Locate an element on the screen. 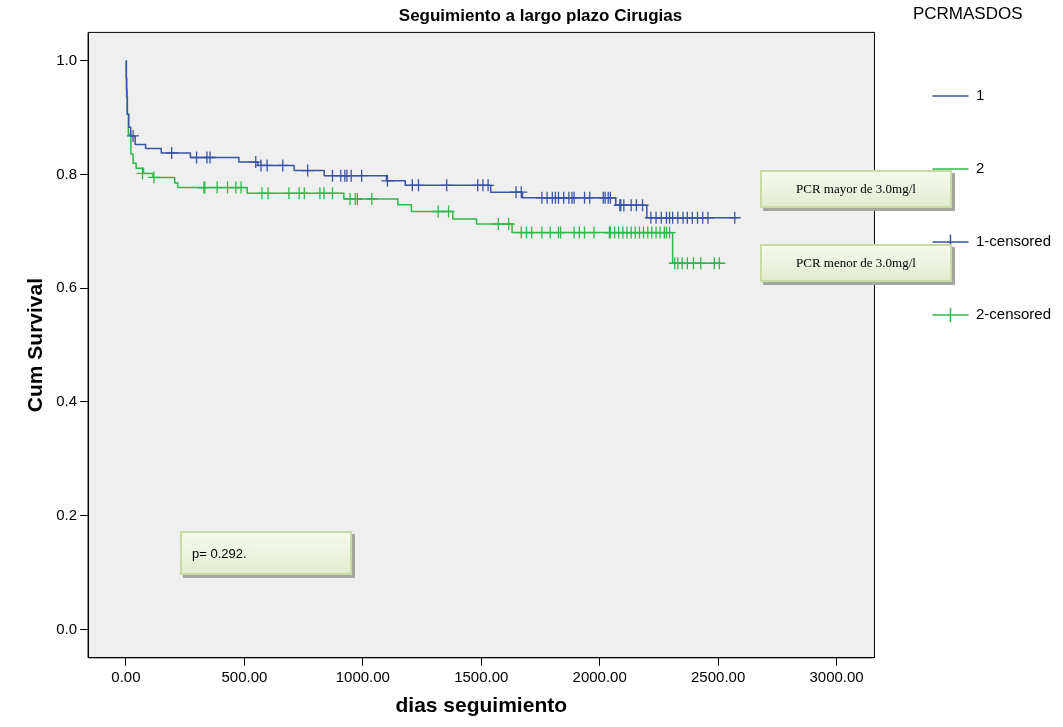  y-tick-label: 1.0 is located at coordinates (67, 59).